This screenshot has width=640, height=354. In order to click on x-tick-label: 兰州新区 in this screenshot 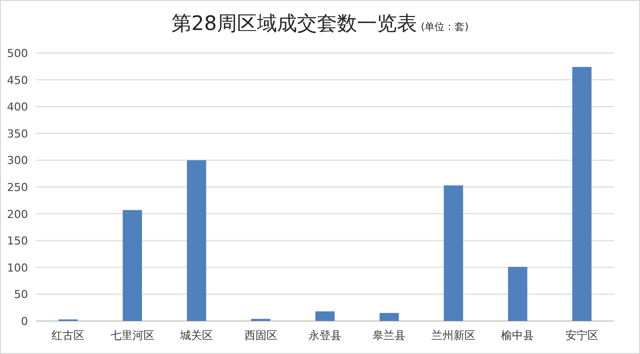, I will do `click(453, 335)`.